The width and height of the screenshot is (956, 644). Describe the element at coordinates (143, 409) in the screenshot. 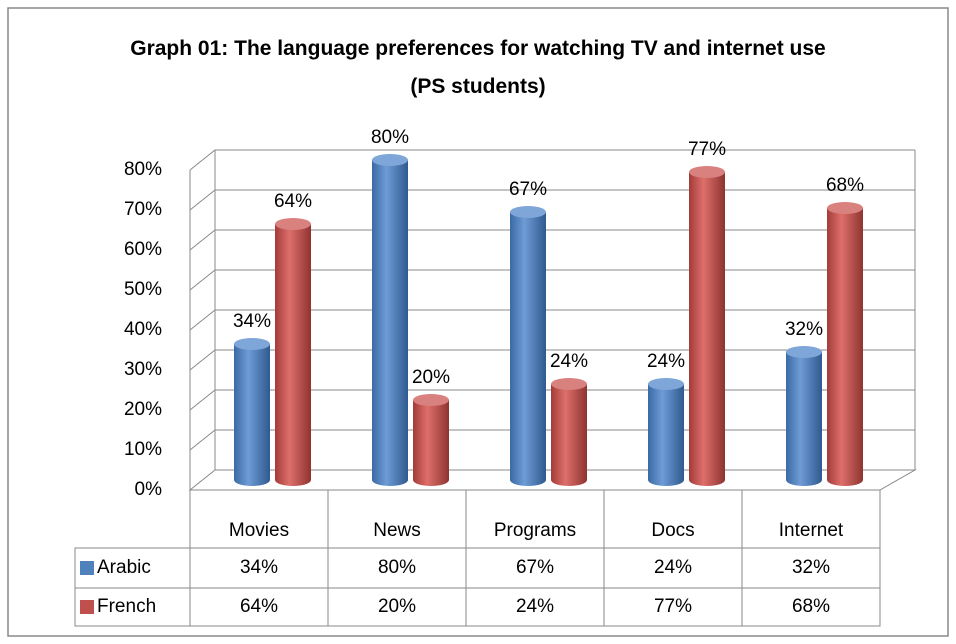

I see `y-tick-label: 20%` at that location.